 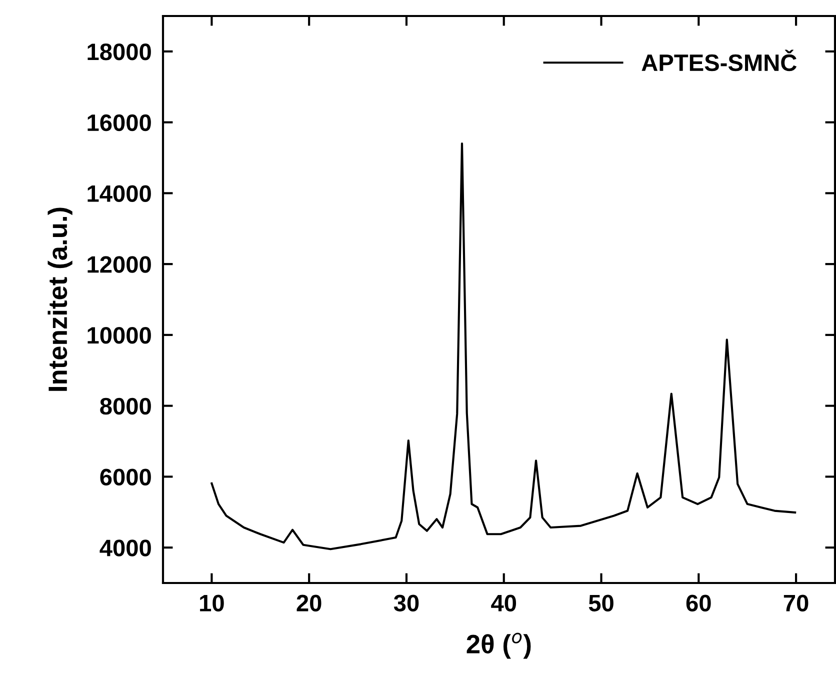 What do you see at coordinates (60, 299) in the screenshot?
I see `y-axis-title: Intenzitet (a.u.)` at bounding box center [60, 299].